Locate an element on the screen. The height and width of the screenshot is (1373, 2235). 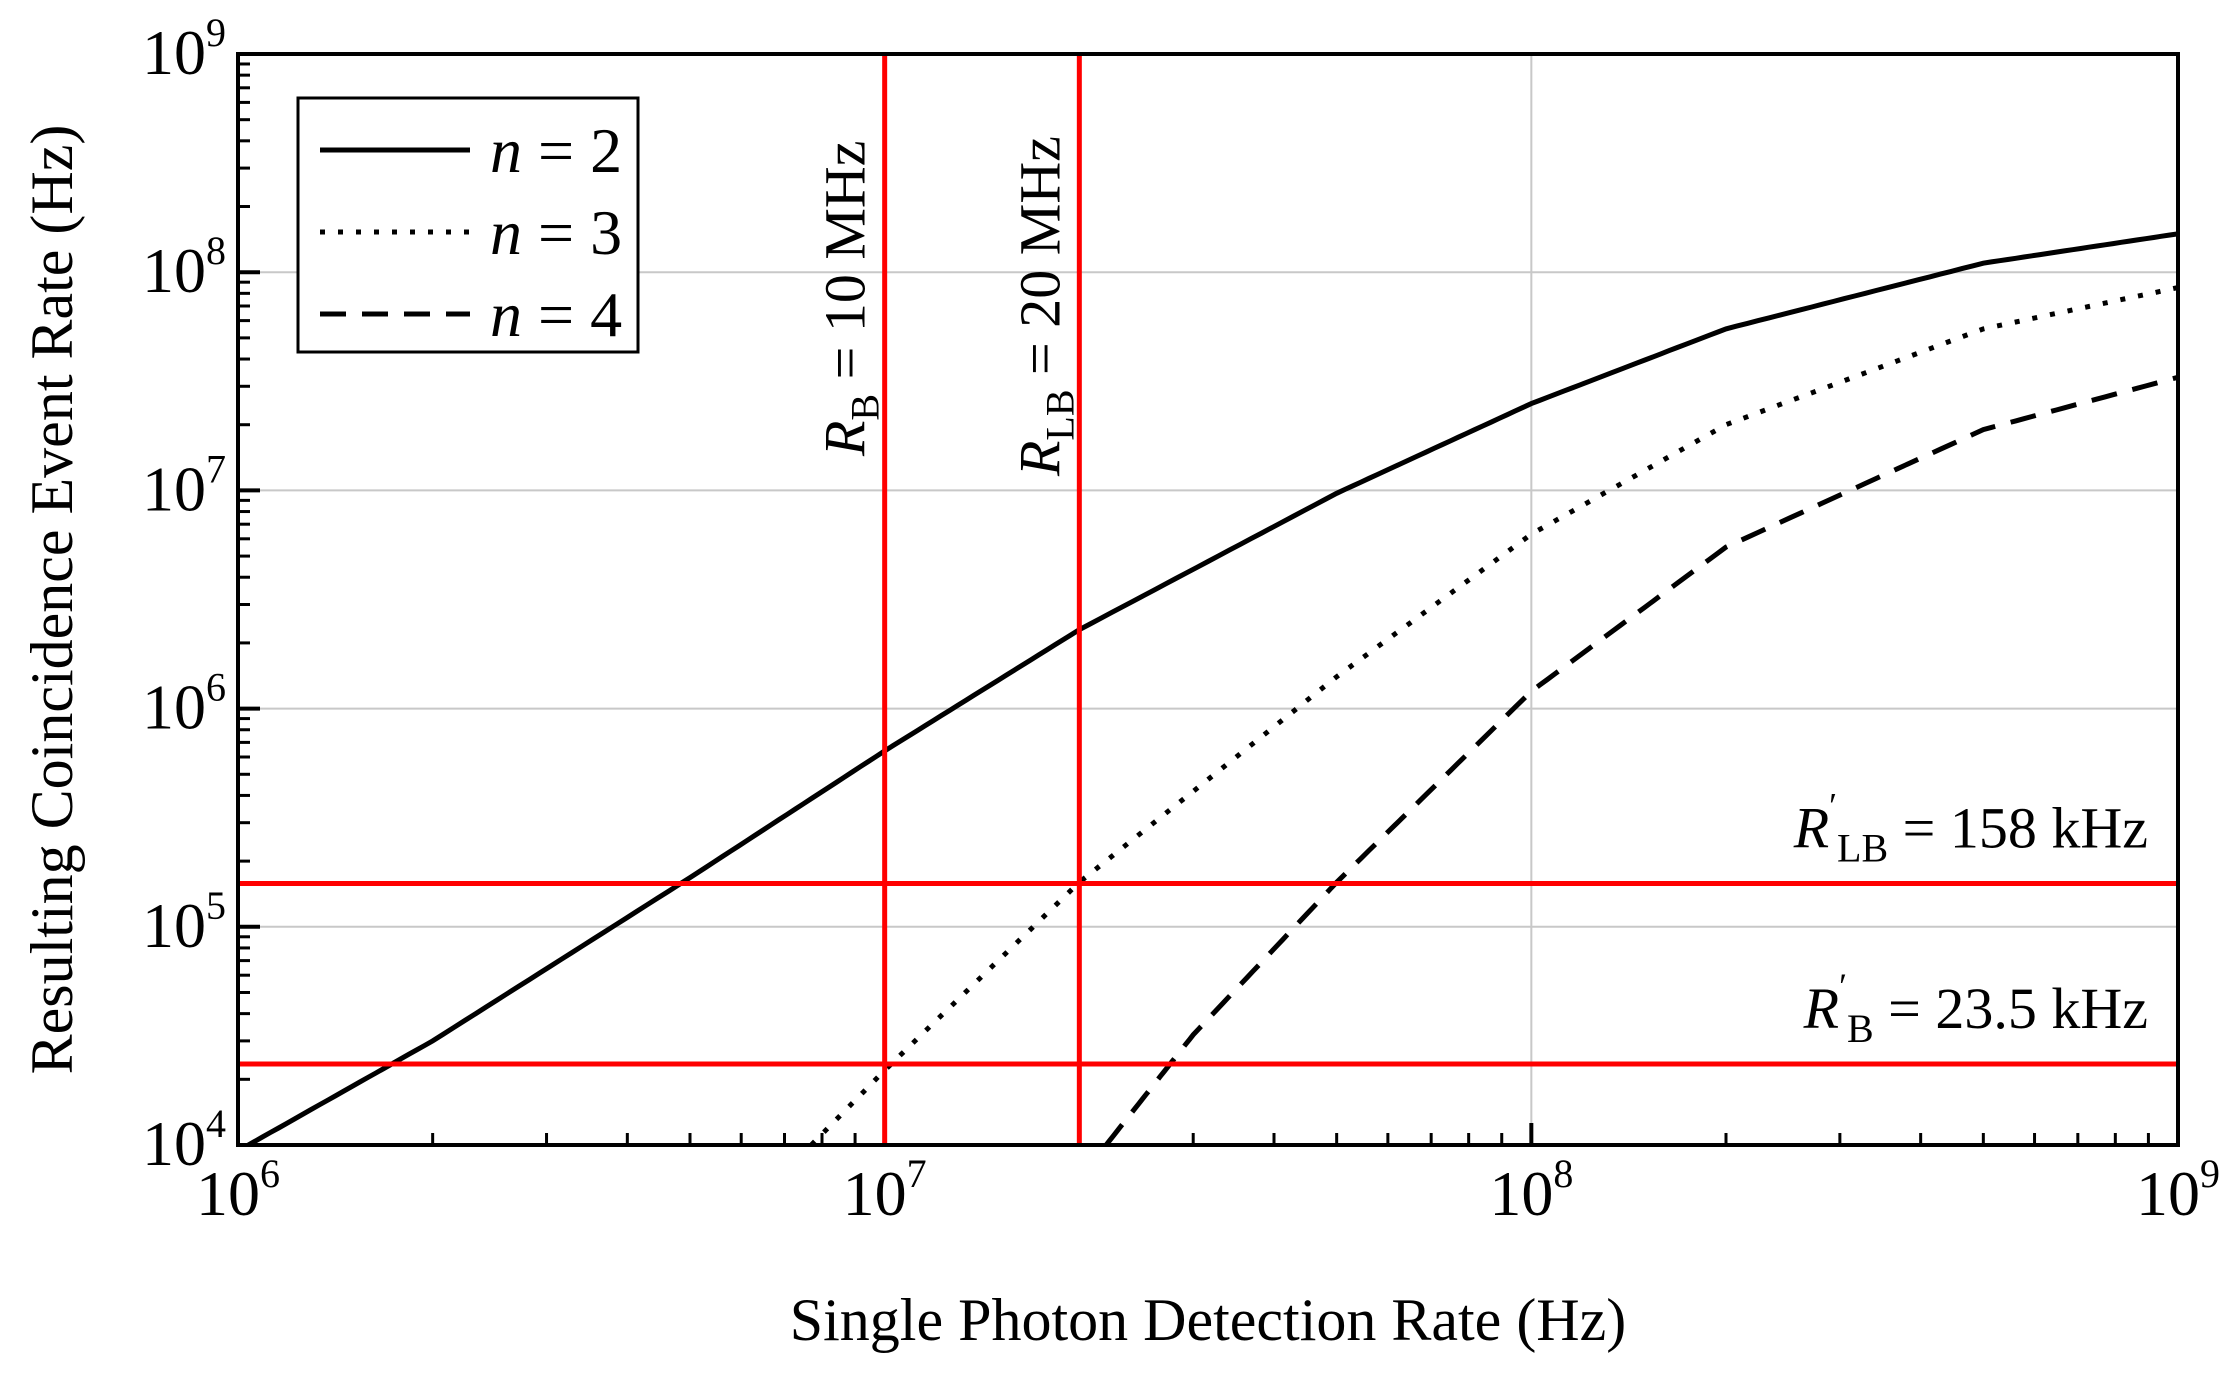
ref-annotation-lb-prime: R′LB = 158 kHz is located at coordinates (1970, 827).